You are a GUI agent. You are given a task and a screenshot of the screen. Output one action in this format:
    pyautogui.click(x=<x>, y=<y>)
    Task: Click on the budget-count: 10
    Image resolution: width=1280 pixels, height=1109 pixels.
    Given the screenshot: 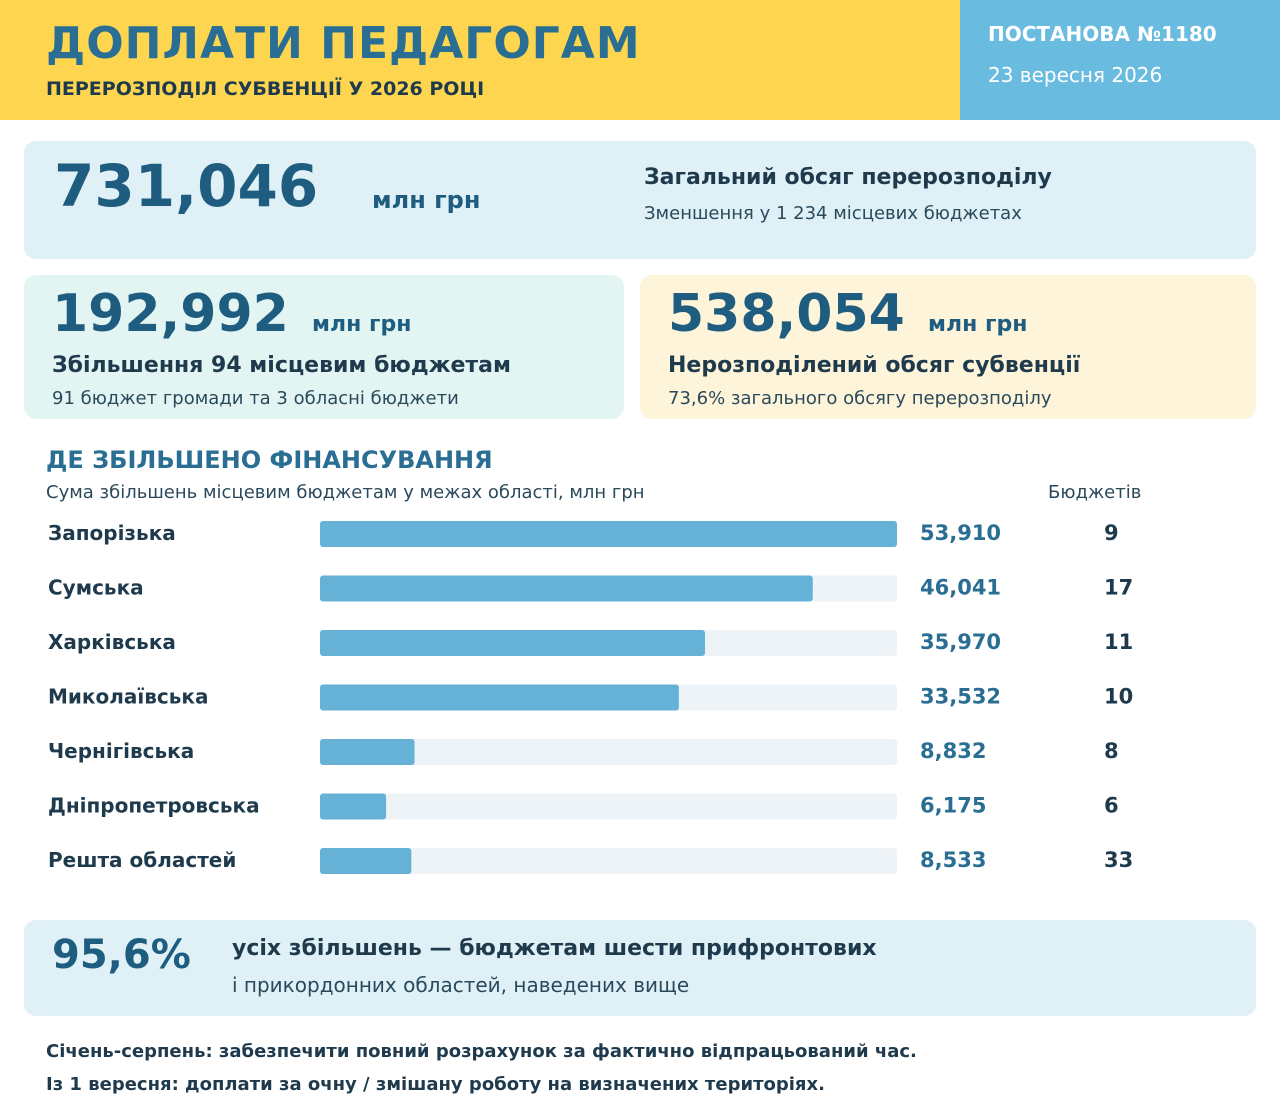 What is the action you would take?
    pyautogui.click(x=1118, y=697)
    